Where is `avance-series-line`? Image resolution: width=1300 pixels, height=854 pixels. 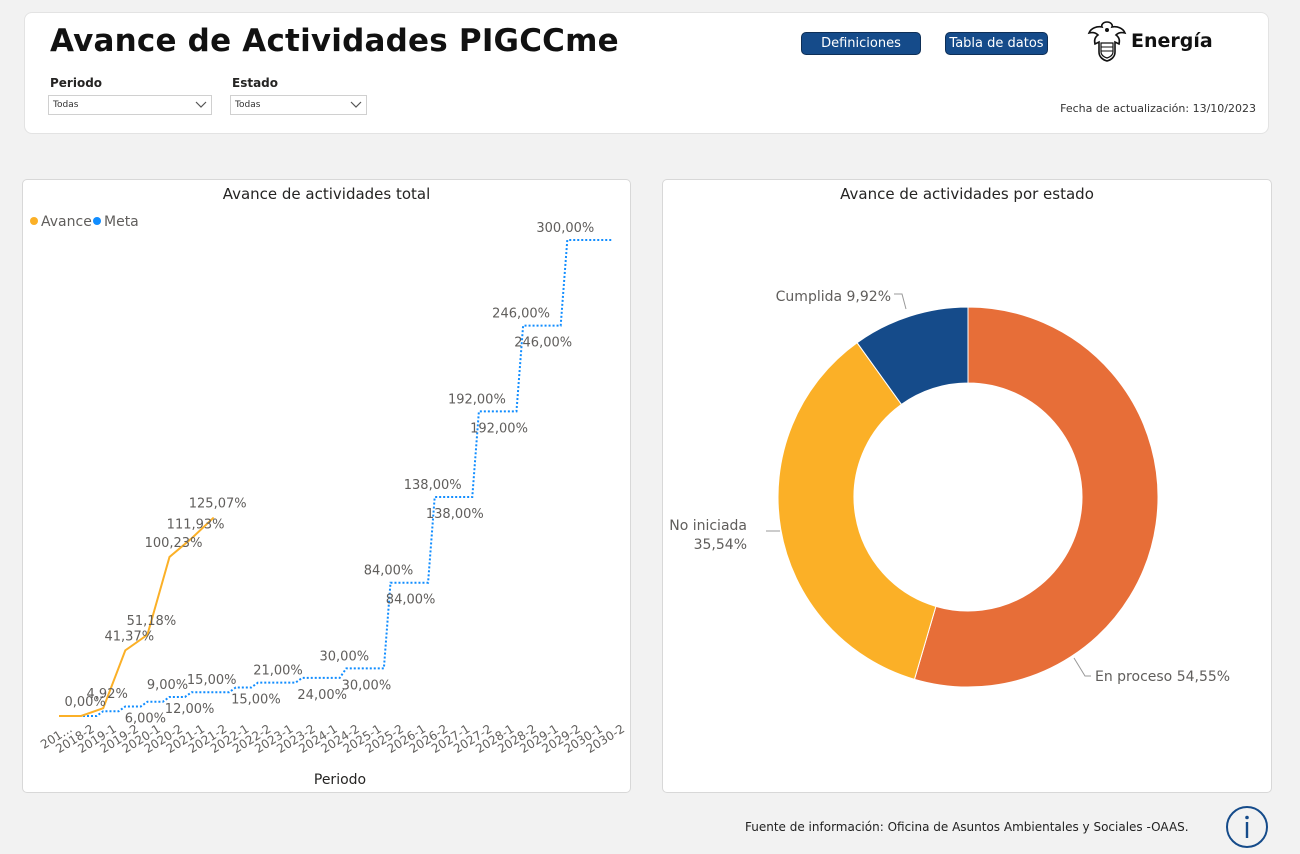 avance-series-line is located at coordinates (137, 616).